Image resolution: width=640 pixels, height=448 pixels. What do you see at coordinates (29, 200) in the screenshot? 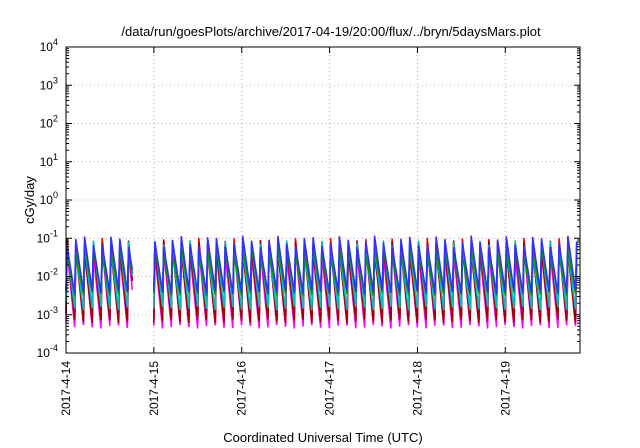
I see `y-axis-label: cGy/day` at bounding box center [29, 200].